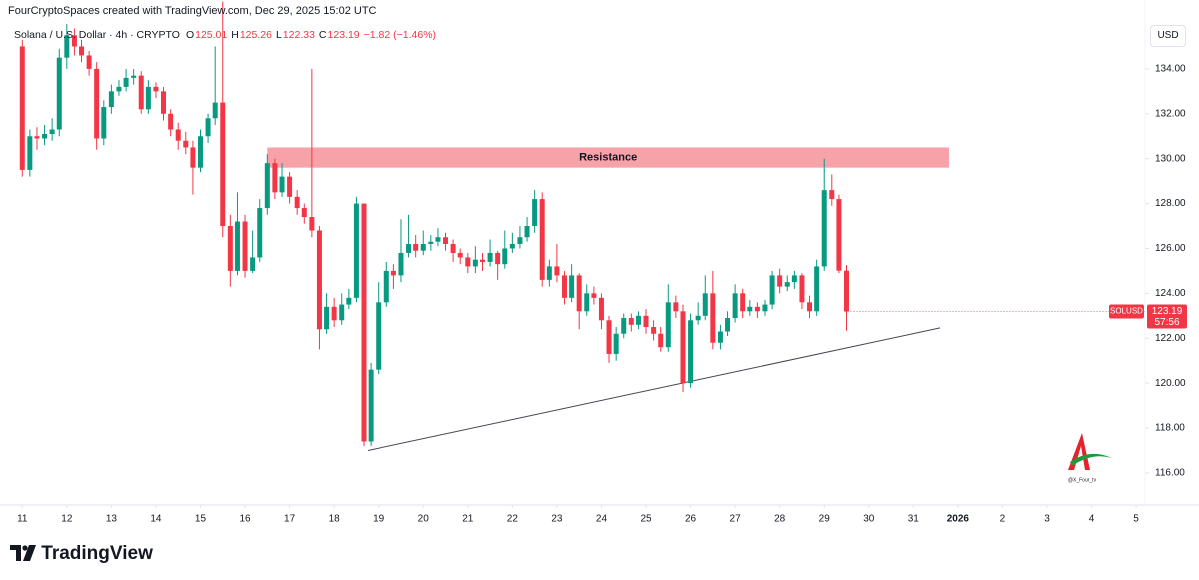 This screenshot has height=580, width=1199. What do you see at coordinates (1090, 458) in the screenshot?
I see `watermark-logo: @X_Four_tv` at bounding box center [1090, 458].